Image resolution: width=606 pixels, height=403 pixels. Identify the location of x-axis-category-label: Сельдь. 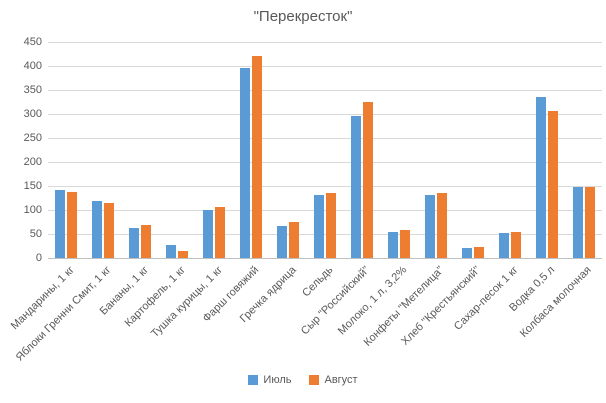
(318, 282).